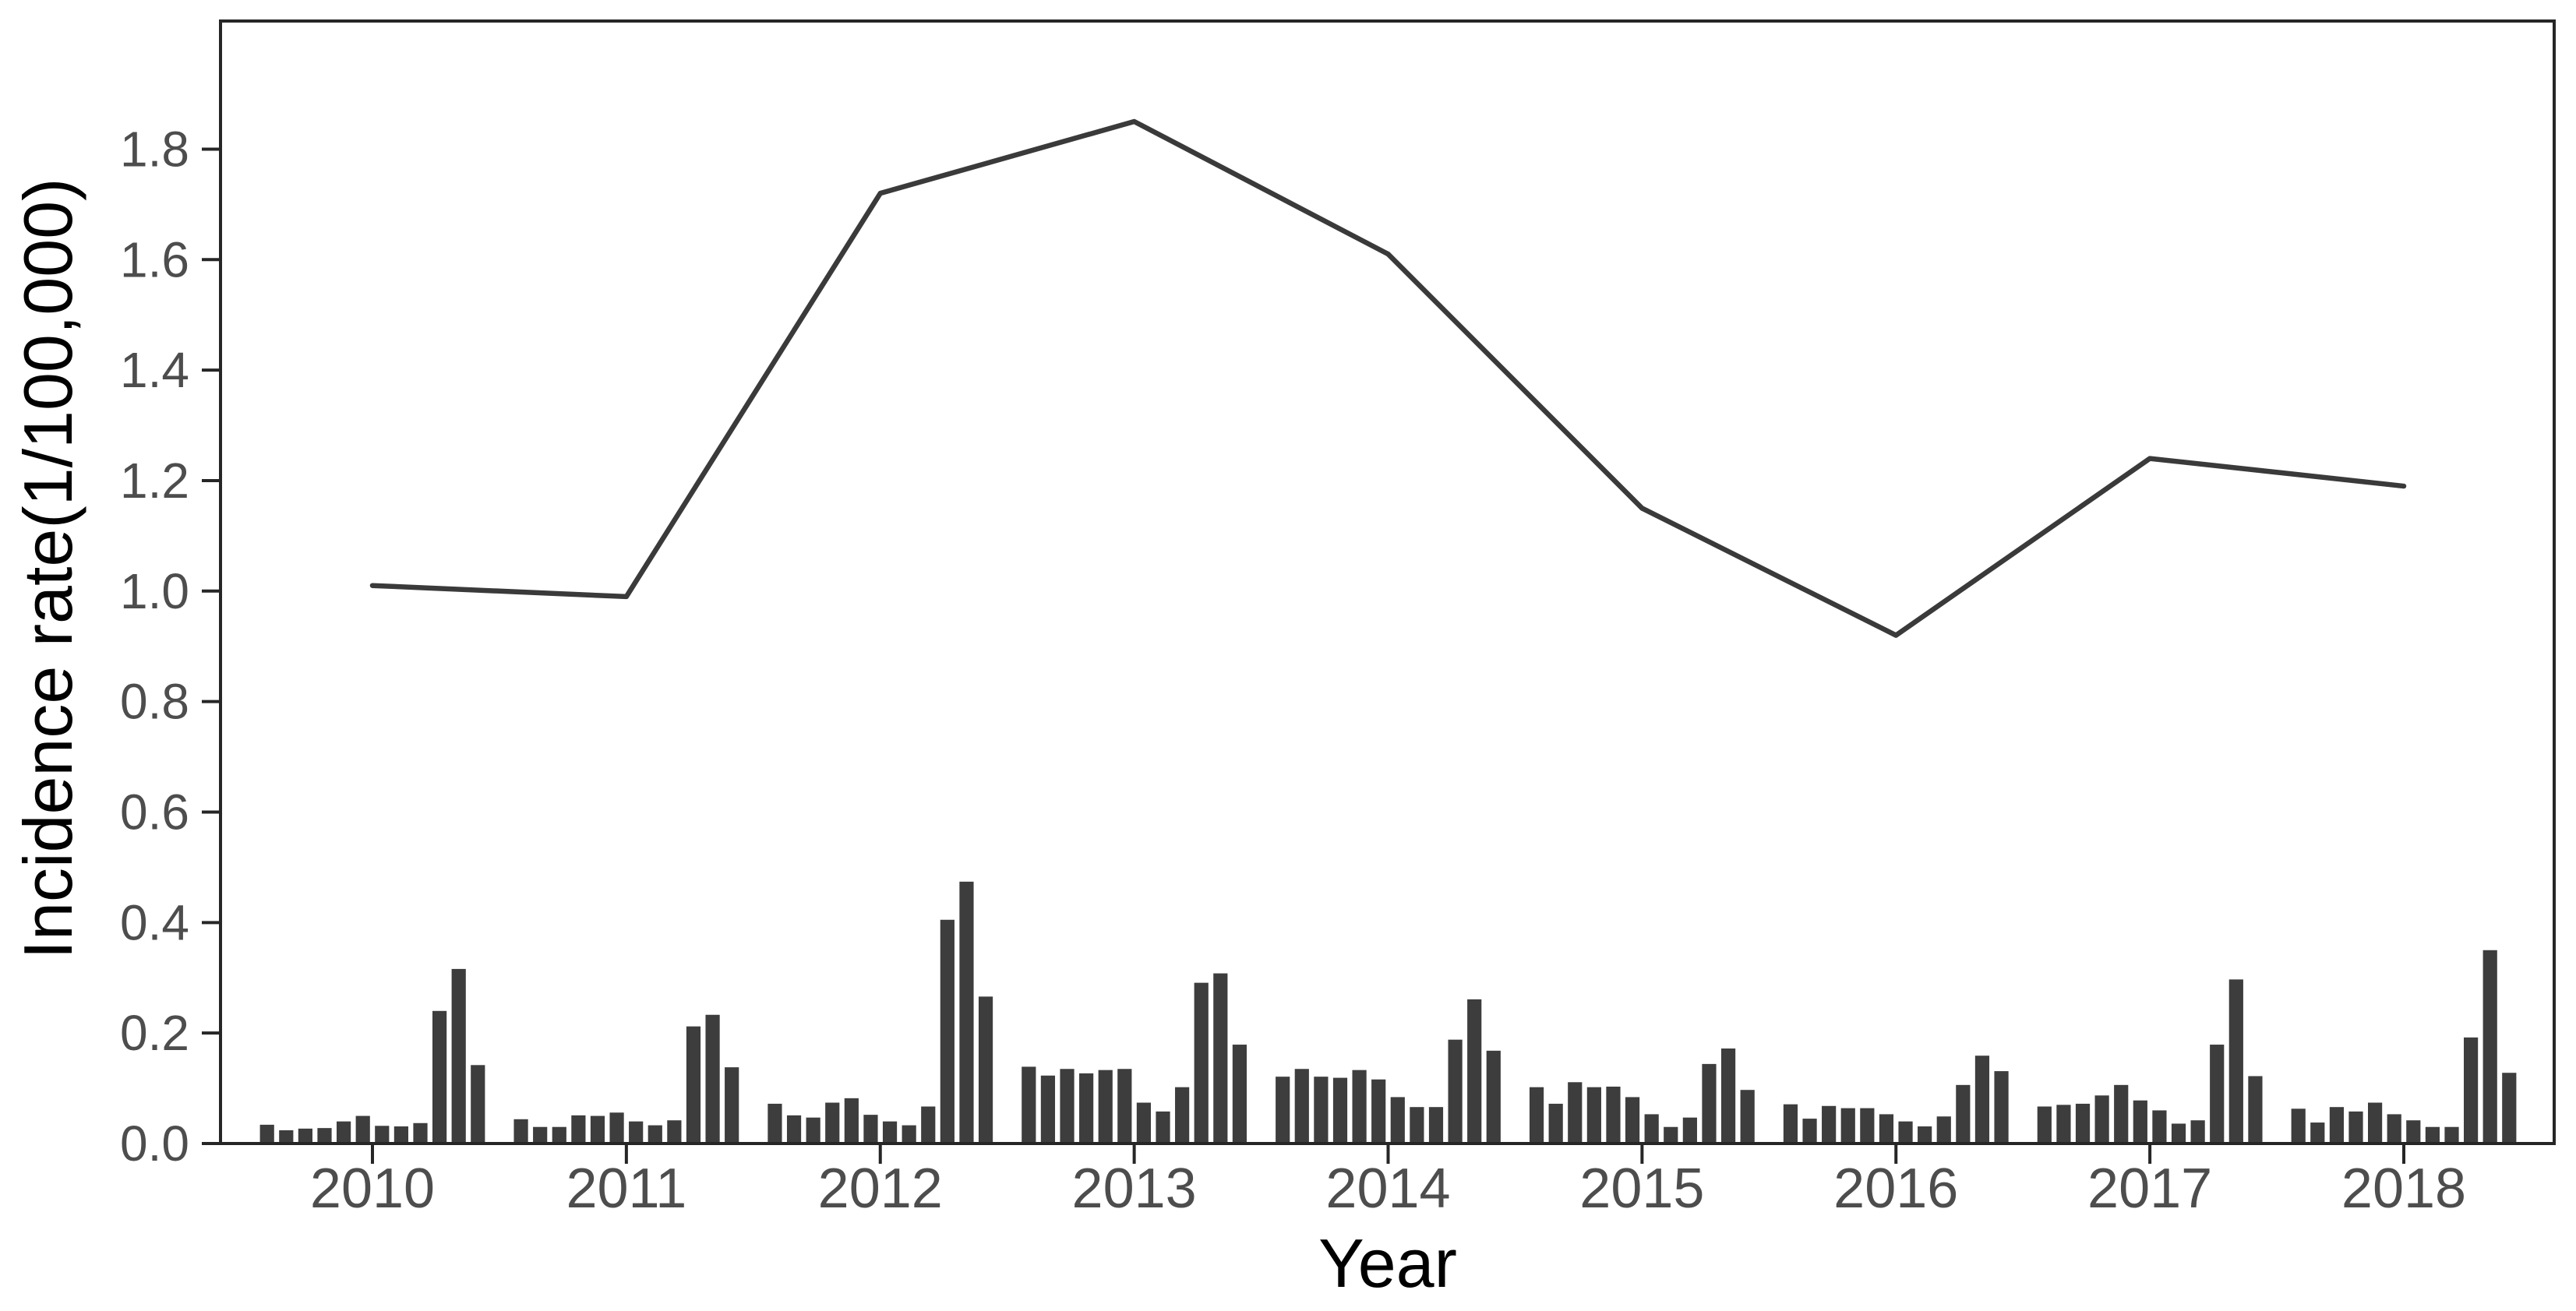  I want to click on y-tick-label: 1.2, so click(154, 481).